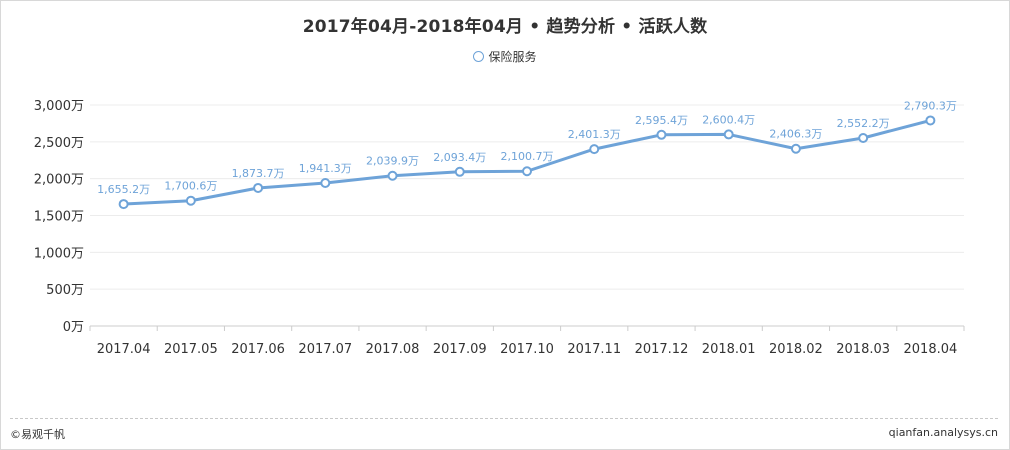 Image resolution: width=1010 pixels, height=450 pixels. I want to click on y-tick-label: 1,500万, so click(59, 217).